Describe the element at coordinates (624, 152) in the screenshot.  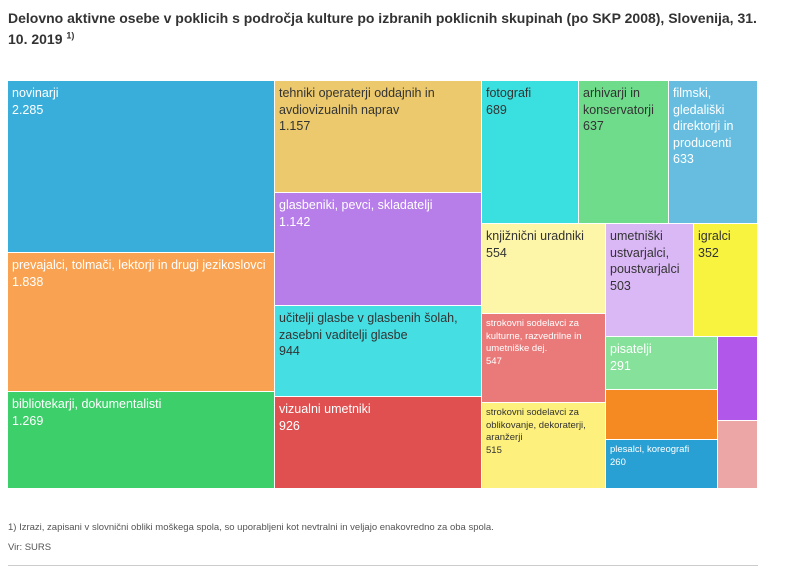
I see `treemap-cell: arhivarji in konservatorji 637` at that location.